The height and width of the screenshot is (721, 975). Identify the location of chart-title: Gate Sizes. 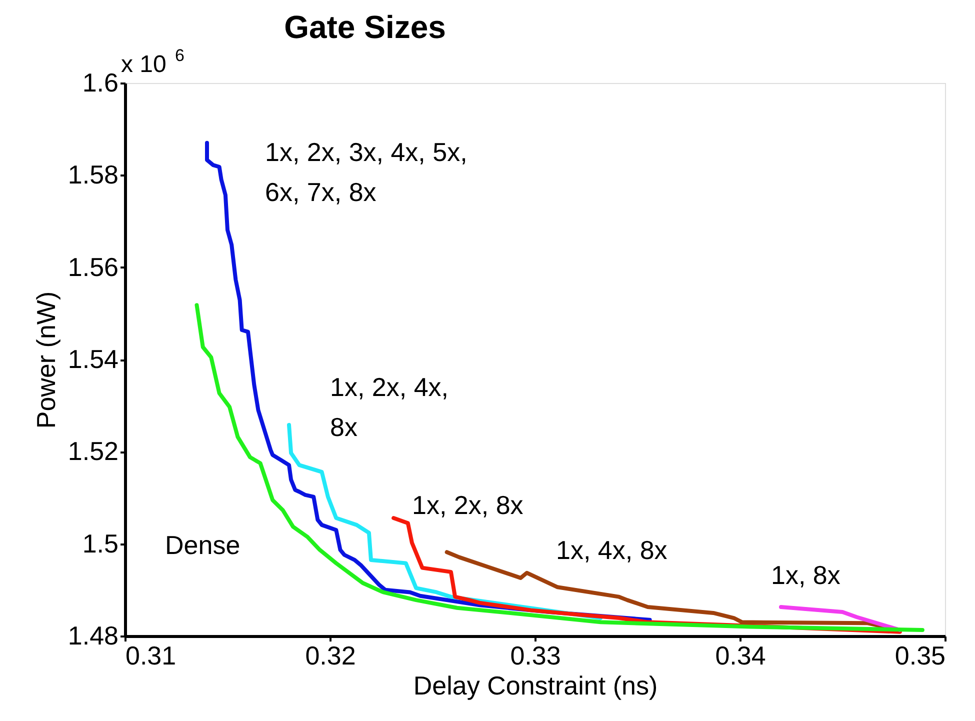
(365, 27).